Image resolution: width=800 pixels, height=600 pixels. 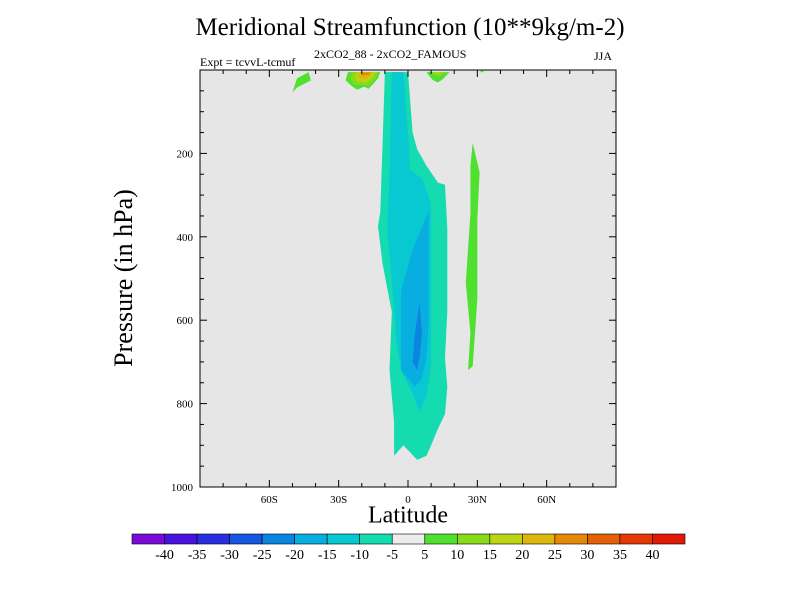 What do you see at coordinates (359, 555) in the screenshot?
I see `colorbar-label: -10` at bounding box center [359, 555].